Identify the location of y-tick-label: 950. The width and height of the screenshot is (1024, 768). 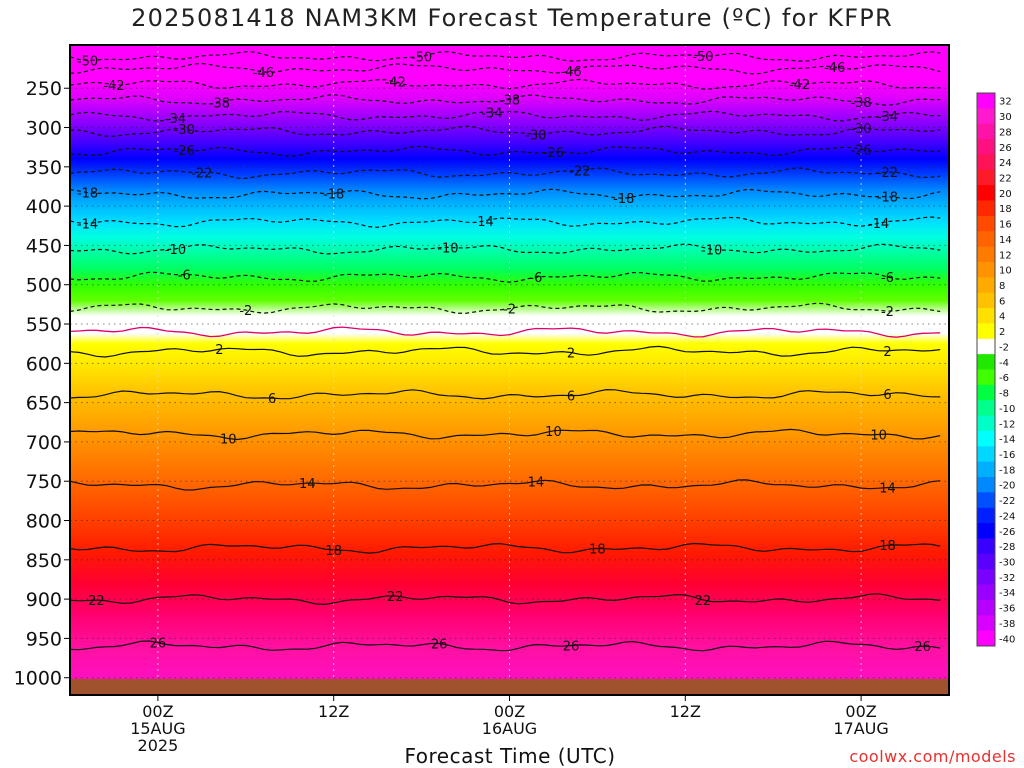
(44, 639).